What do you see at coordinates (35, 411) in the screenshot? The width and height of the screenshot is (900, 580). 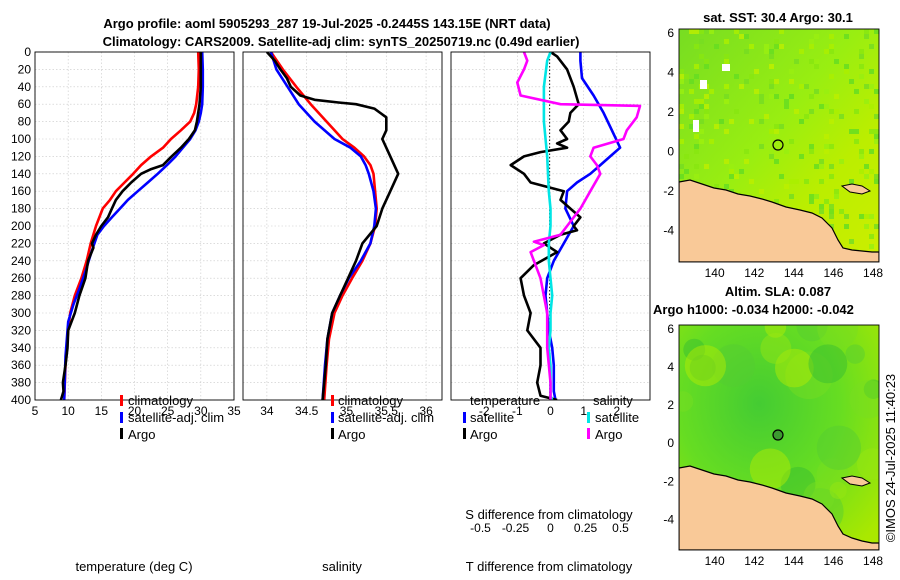 I see `x-tick-label: 5` at bounding box center [35, 411].